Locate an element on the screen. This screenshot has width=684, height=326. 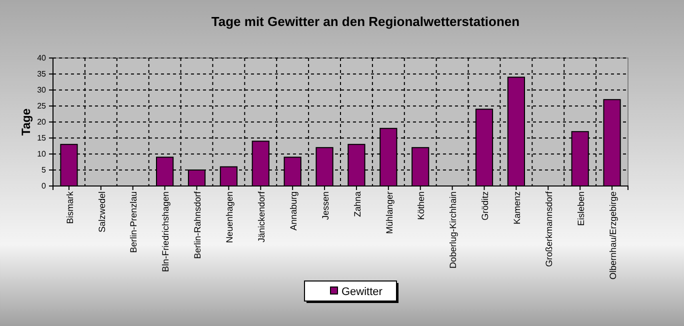
x-tick-label: Bln-Friedrichshagen is located at coordinates (165, 231).